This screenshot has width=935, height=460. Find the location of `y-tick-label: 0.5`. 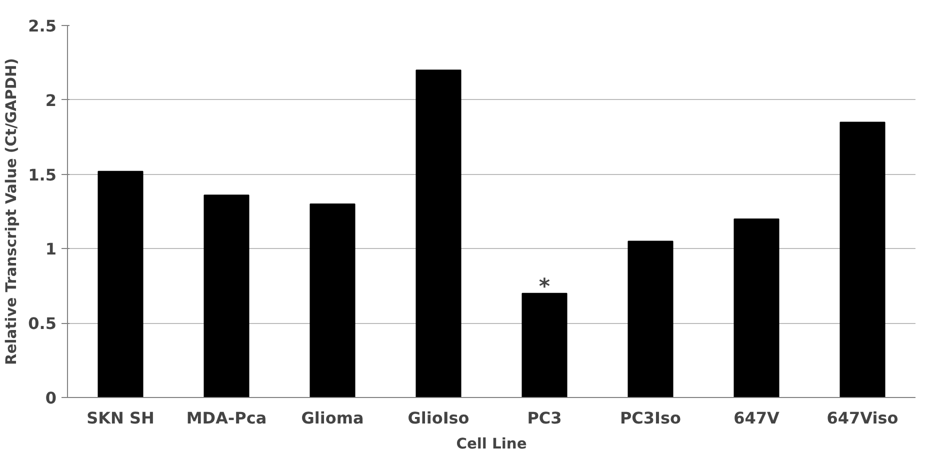

y-tick-label: 0.5 is located at coordinates (42, 324).